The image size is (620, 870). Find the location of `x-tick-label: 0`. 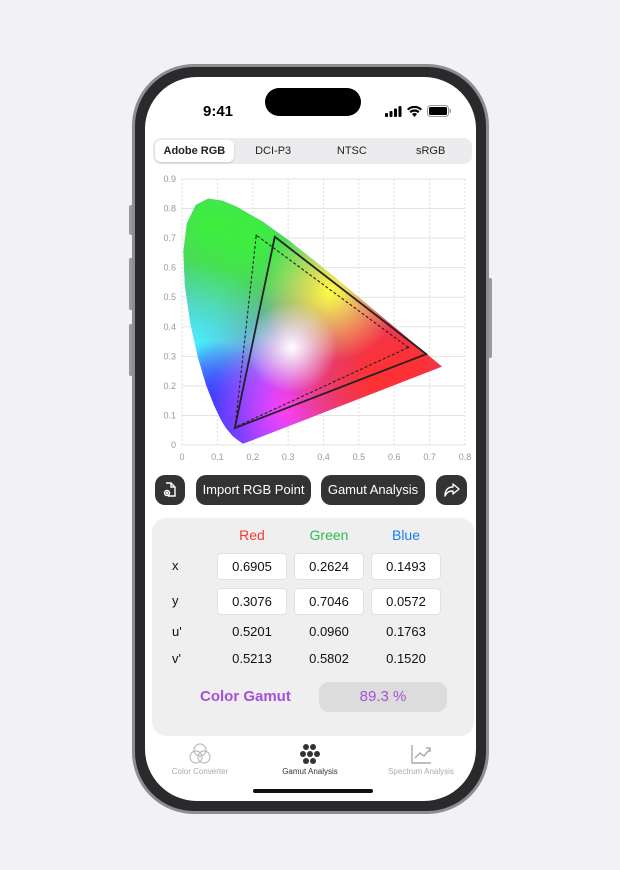

x-tick-label: 0 is located at coordinates (181, 457).